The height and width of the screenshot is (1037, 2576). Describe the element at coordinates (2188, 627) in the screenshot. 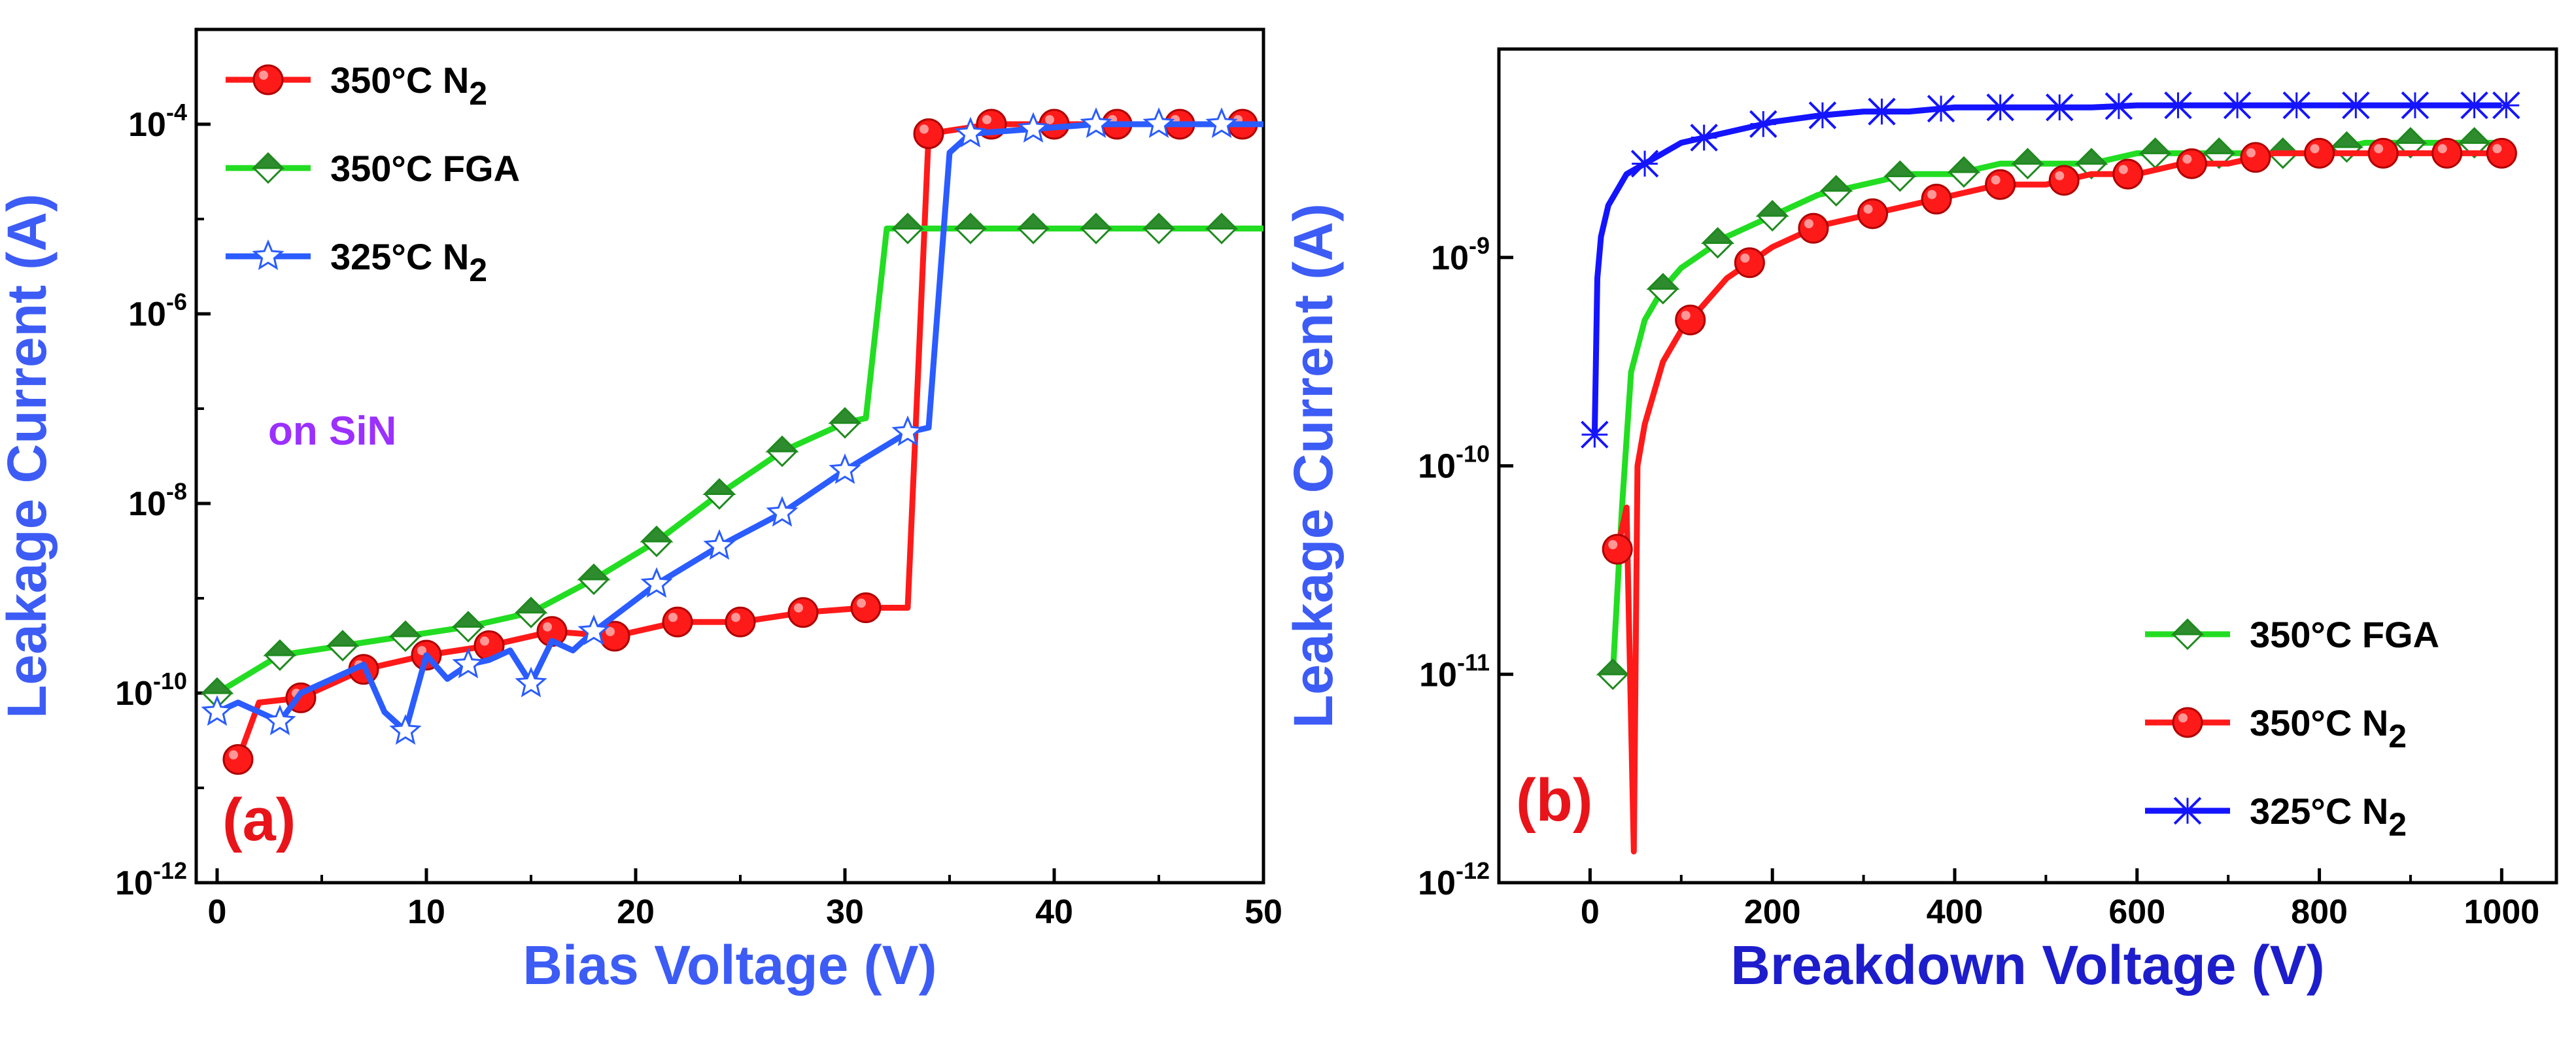

I see `panel-b-legend-marker-top` at that location.